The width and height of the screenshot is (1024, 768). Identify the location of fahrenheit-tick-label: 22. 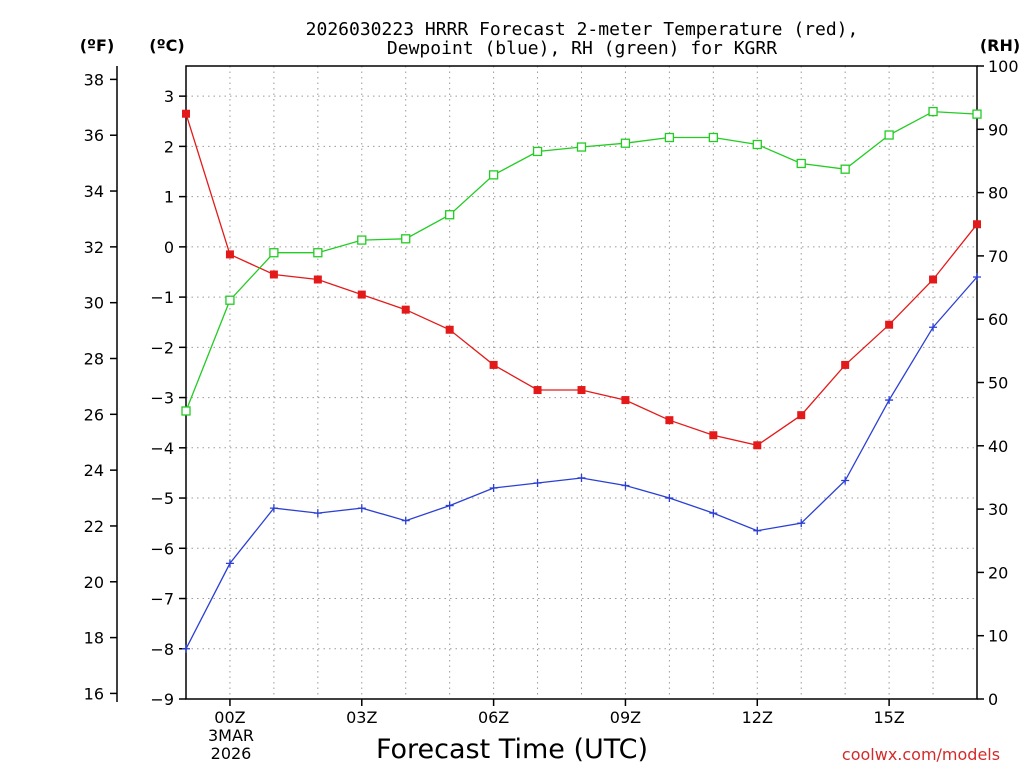
(94, 526).